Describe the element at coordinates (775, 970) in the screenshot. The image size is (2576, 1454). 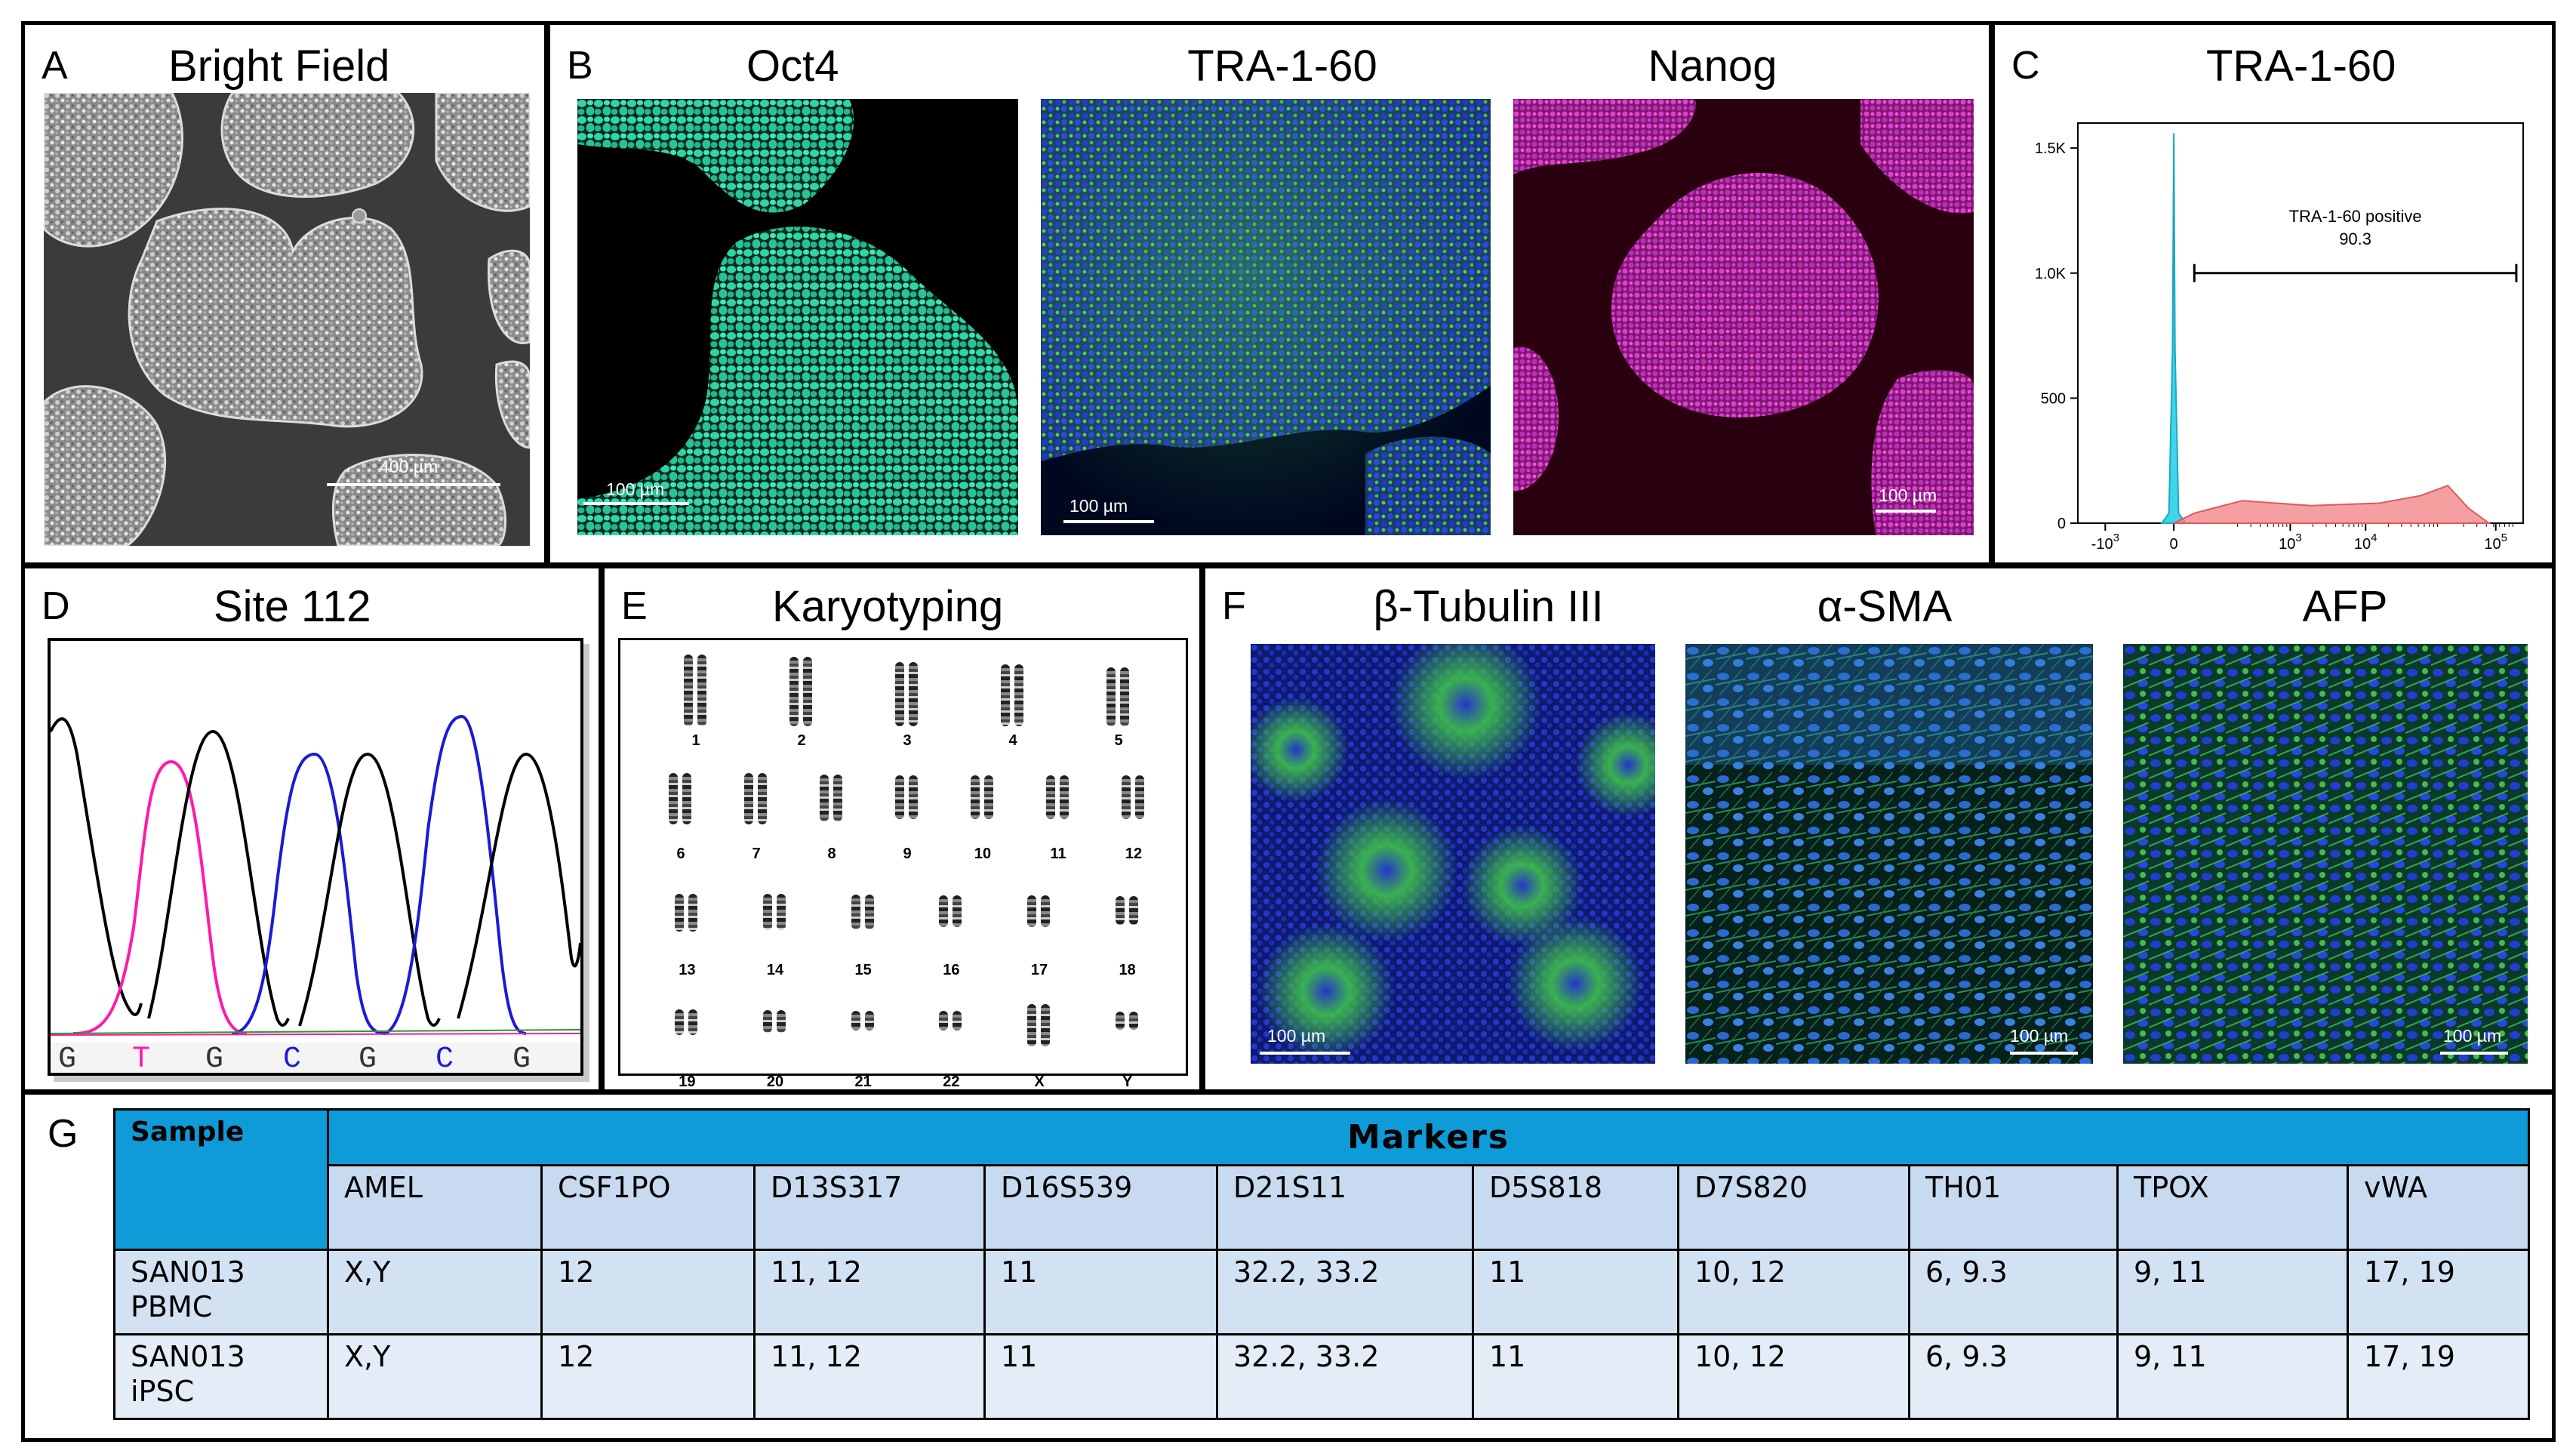
I see `chromosome-label: 14` at that location.